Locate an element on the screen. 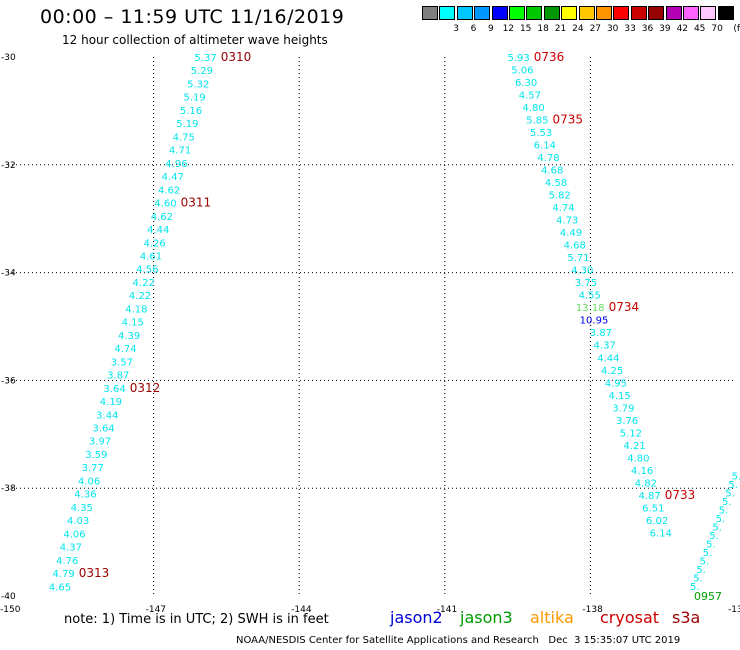 The image size is (740, 650). wave-height-point: 4.71 is located at coordinates (180, 151).